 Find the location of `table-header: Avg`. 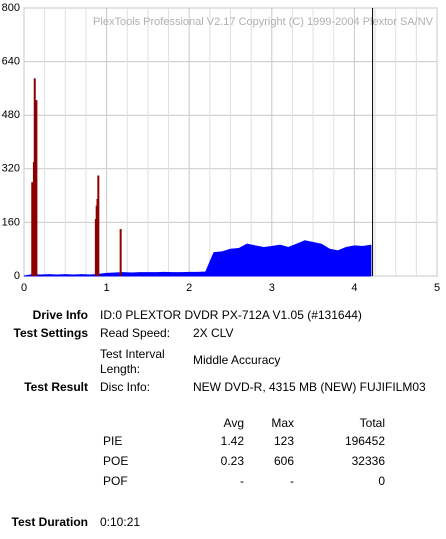

table-header: Avg is located at coordinates (234, 423).